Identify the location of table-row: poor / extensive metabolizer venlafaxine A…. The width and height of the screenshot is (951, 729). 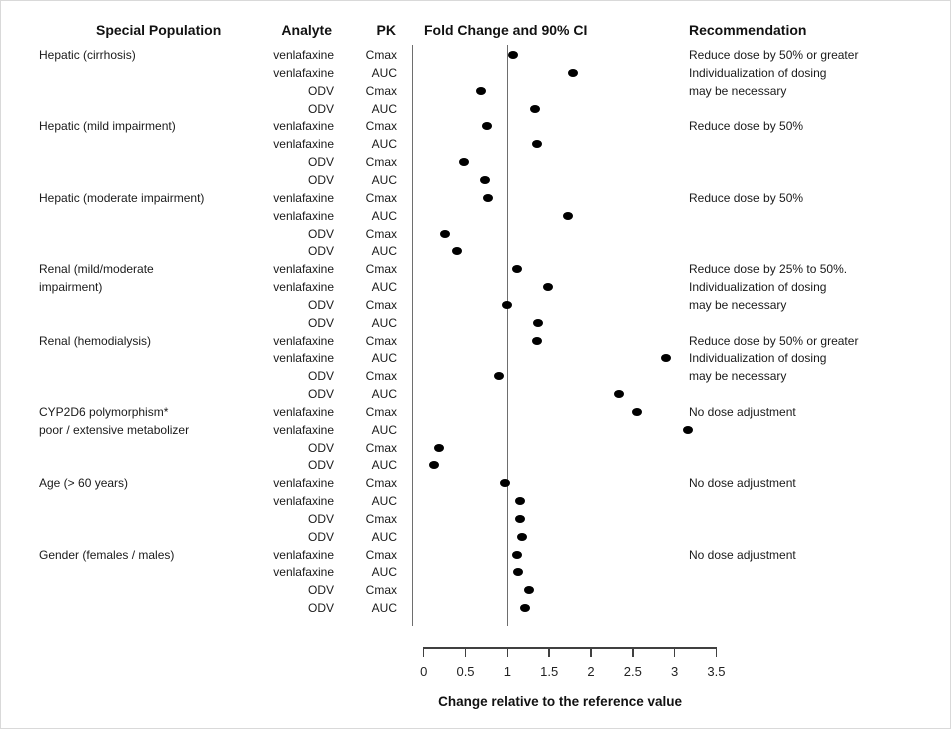
(475, 430).